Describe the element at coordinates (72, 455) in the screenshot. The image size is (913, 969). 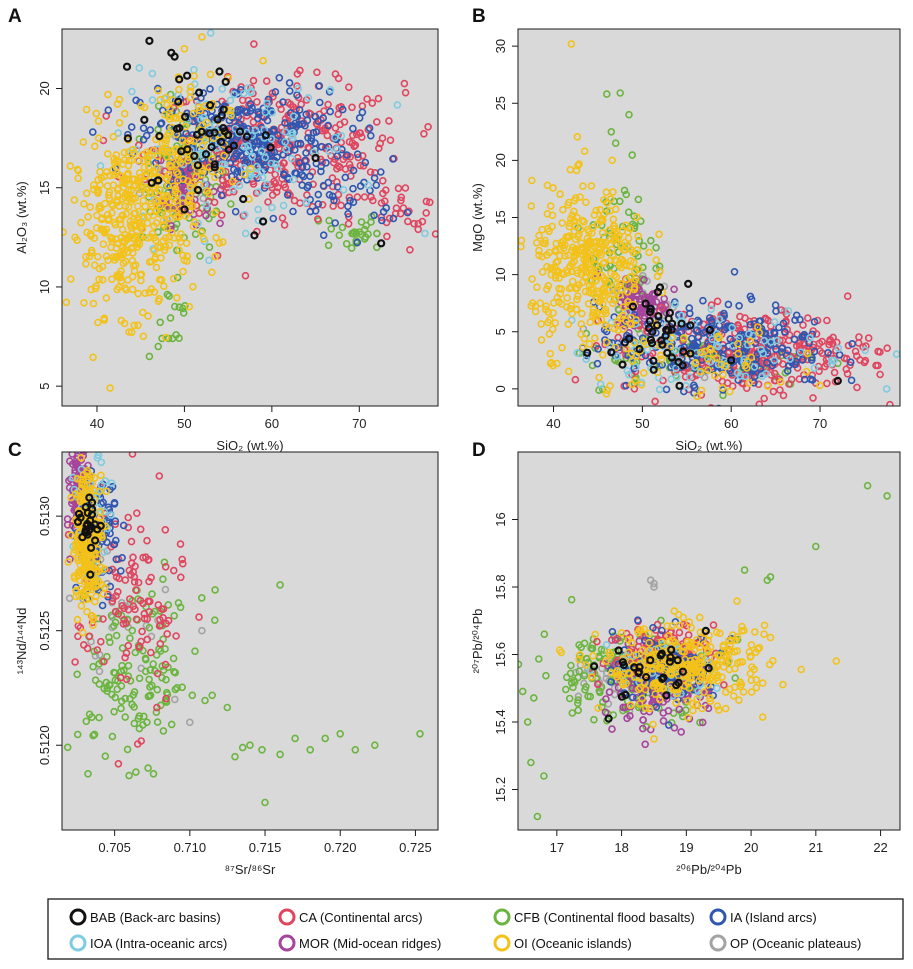
I see `point-mor` at that location.